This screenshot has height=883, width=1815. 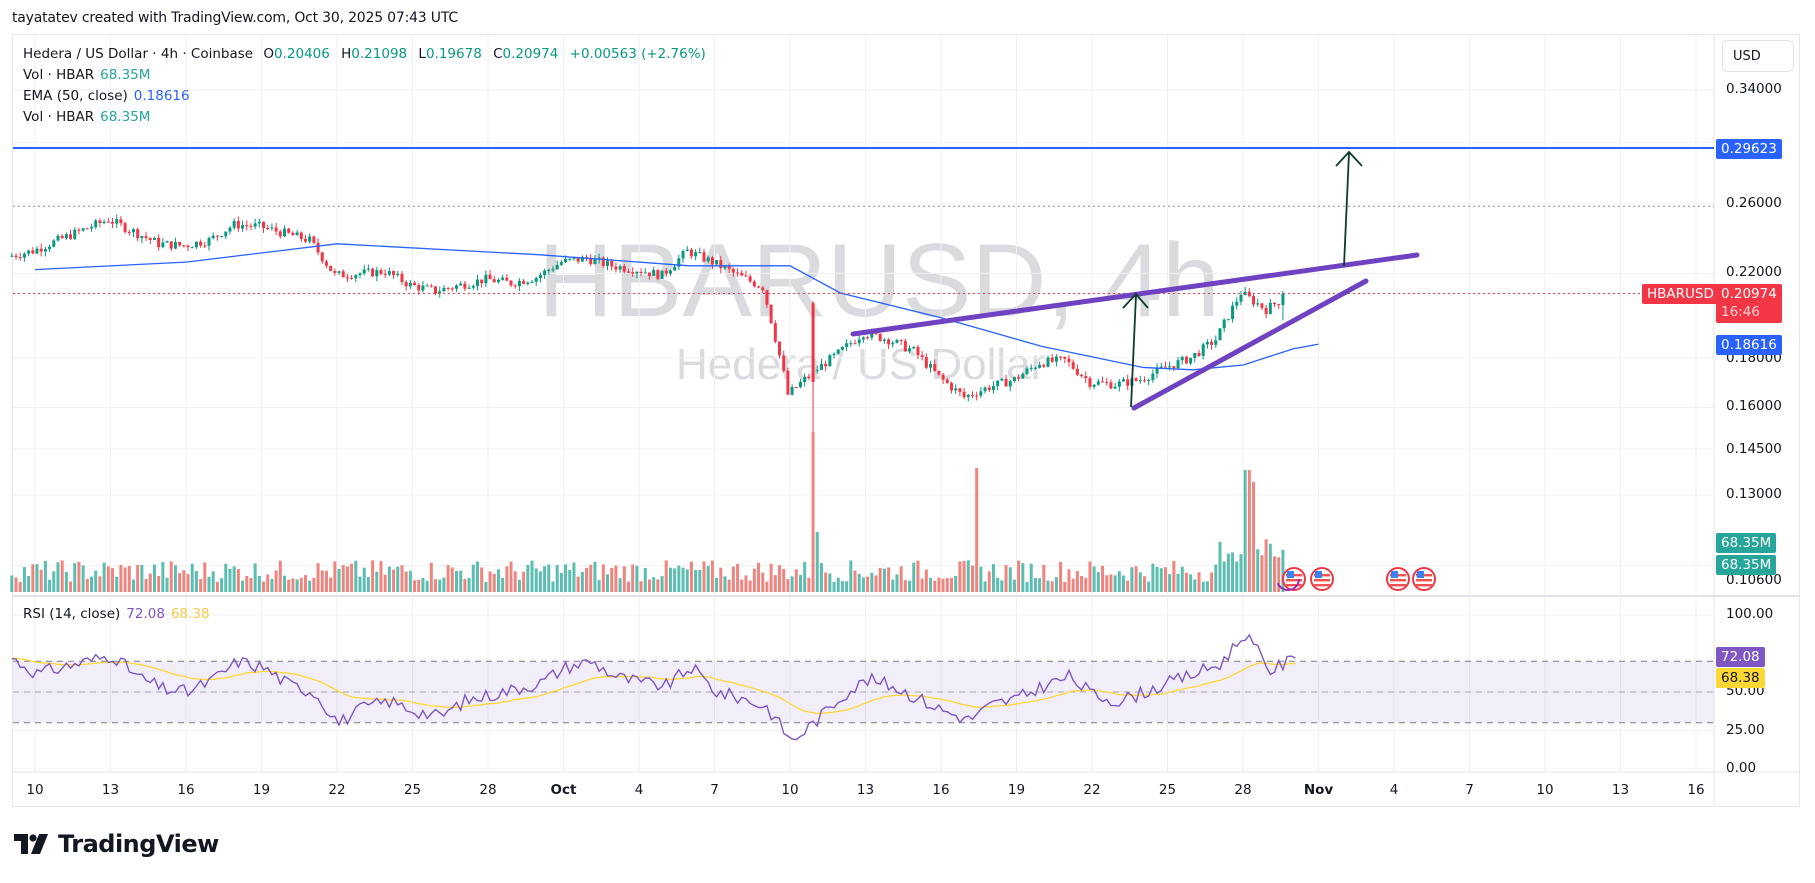 I want to click on tradingview-logo-text: TradingView, so click(x=138, y=844).